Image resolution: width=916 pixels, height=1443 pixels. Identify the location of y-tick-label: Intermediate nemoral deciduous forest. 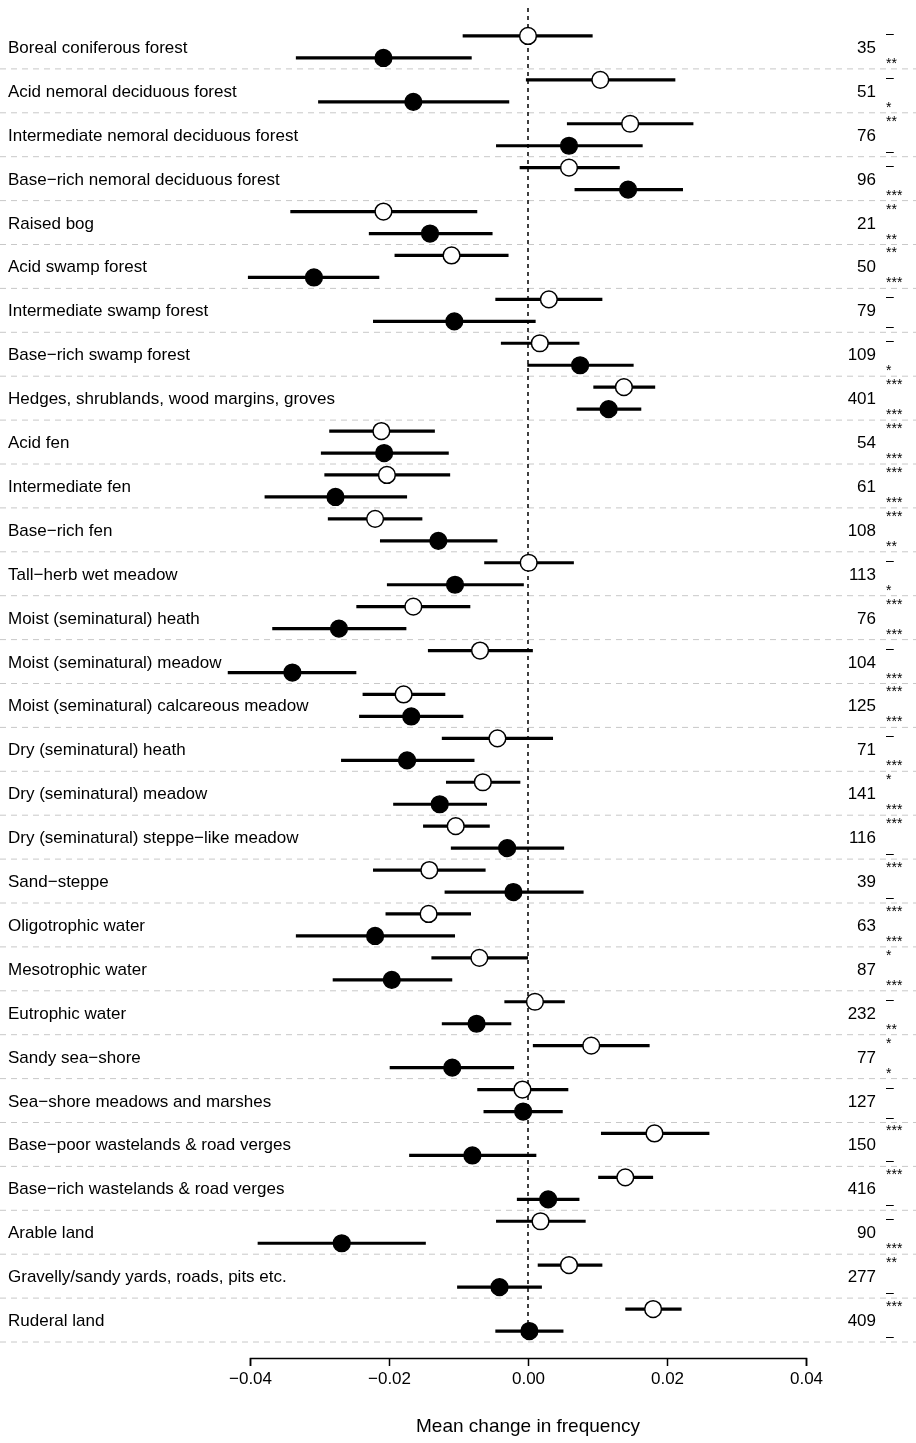
(153, 135).